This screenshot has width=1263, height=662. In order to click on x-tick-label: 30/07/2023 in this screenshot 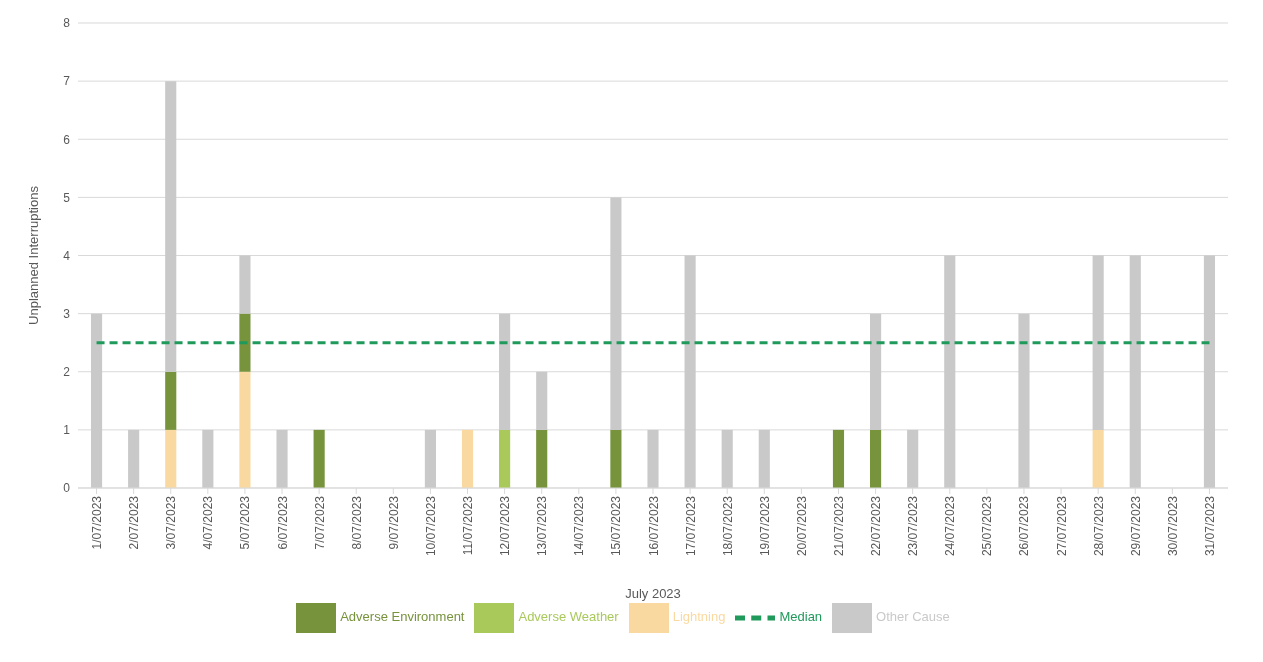, I will do `click(1172, 526)`.